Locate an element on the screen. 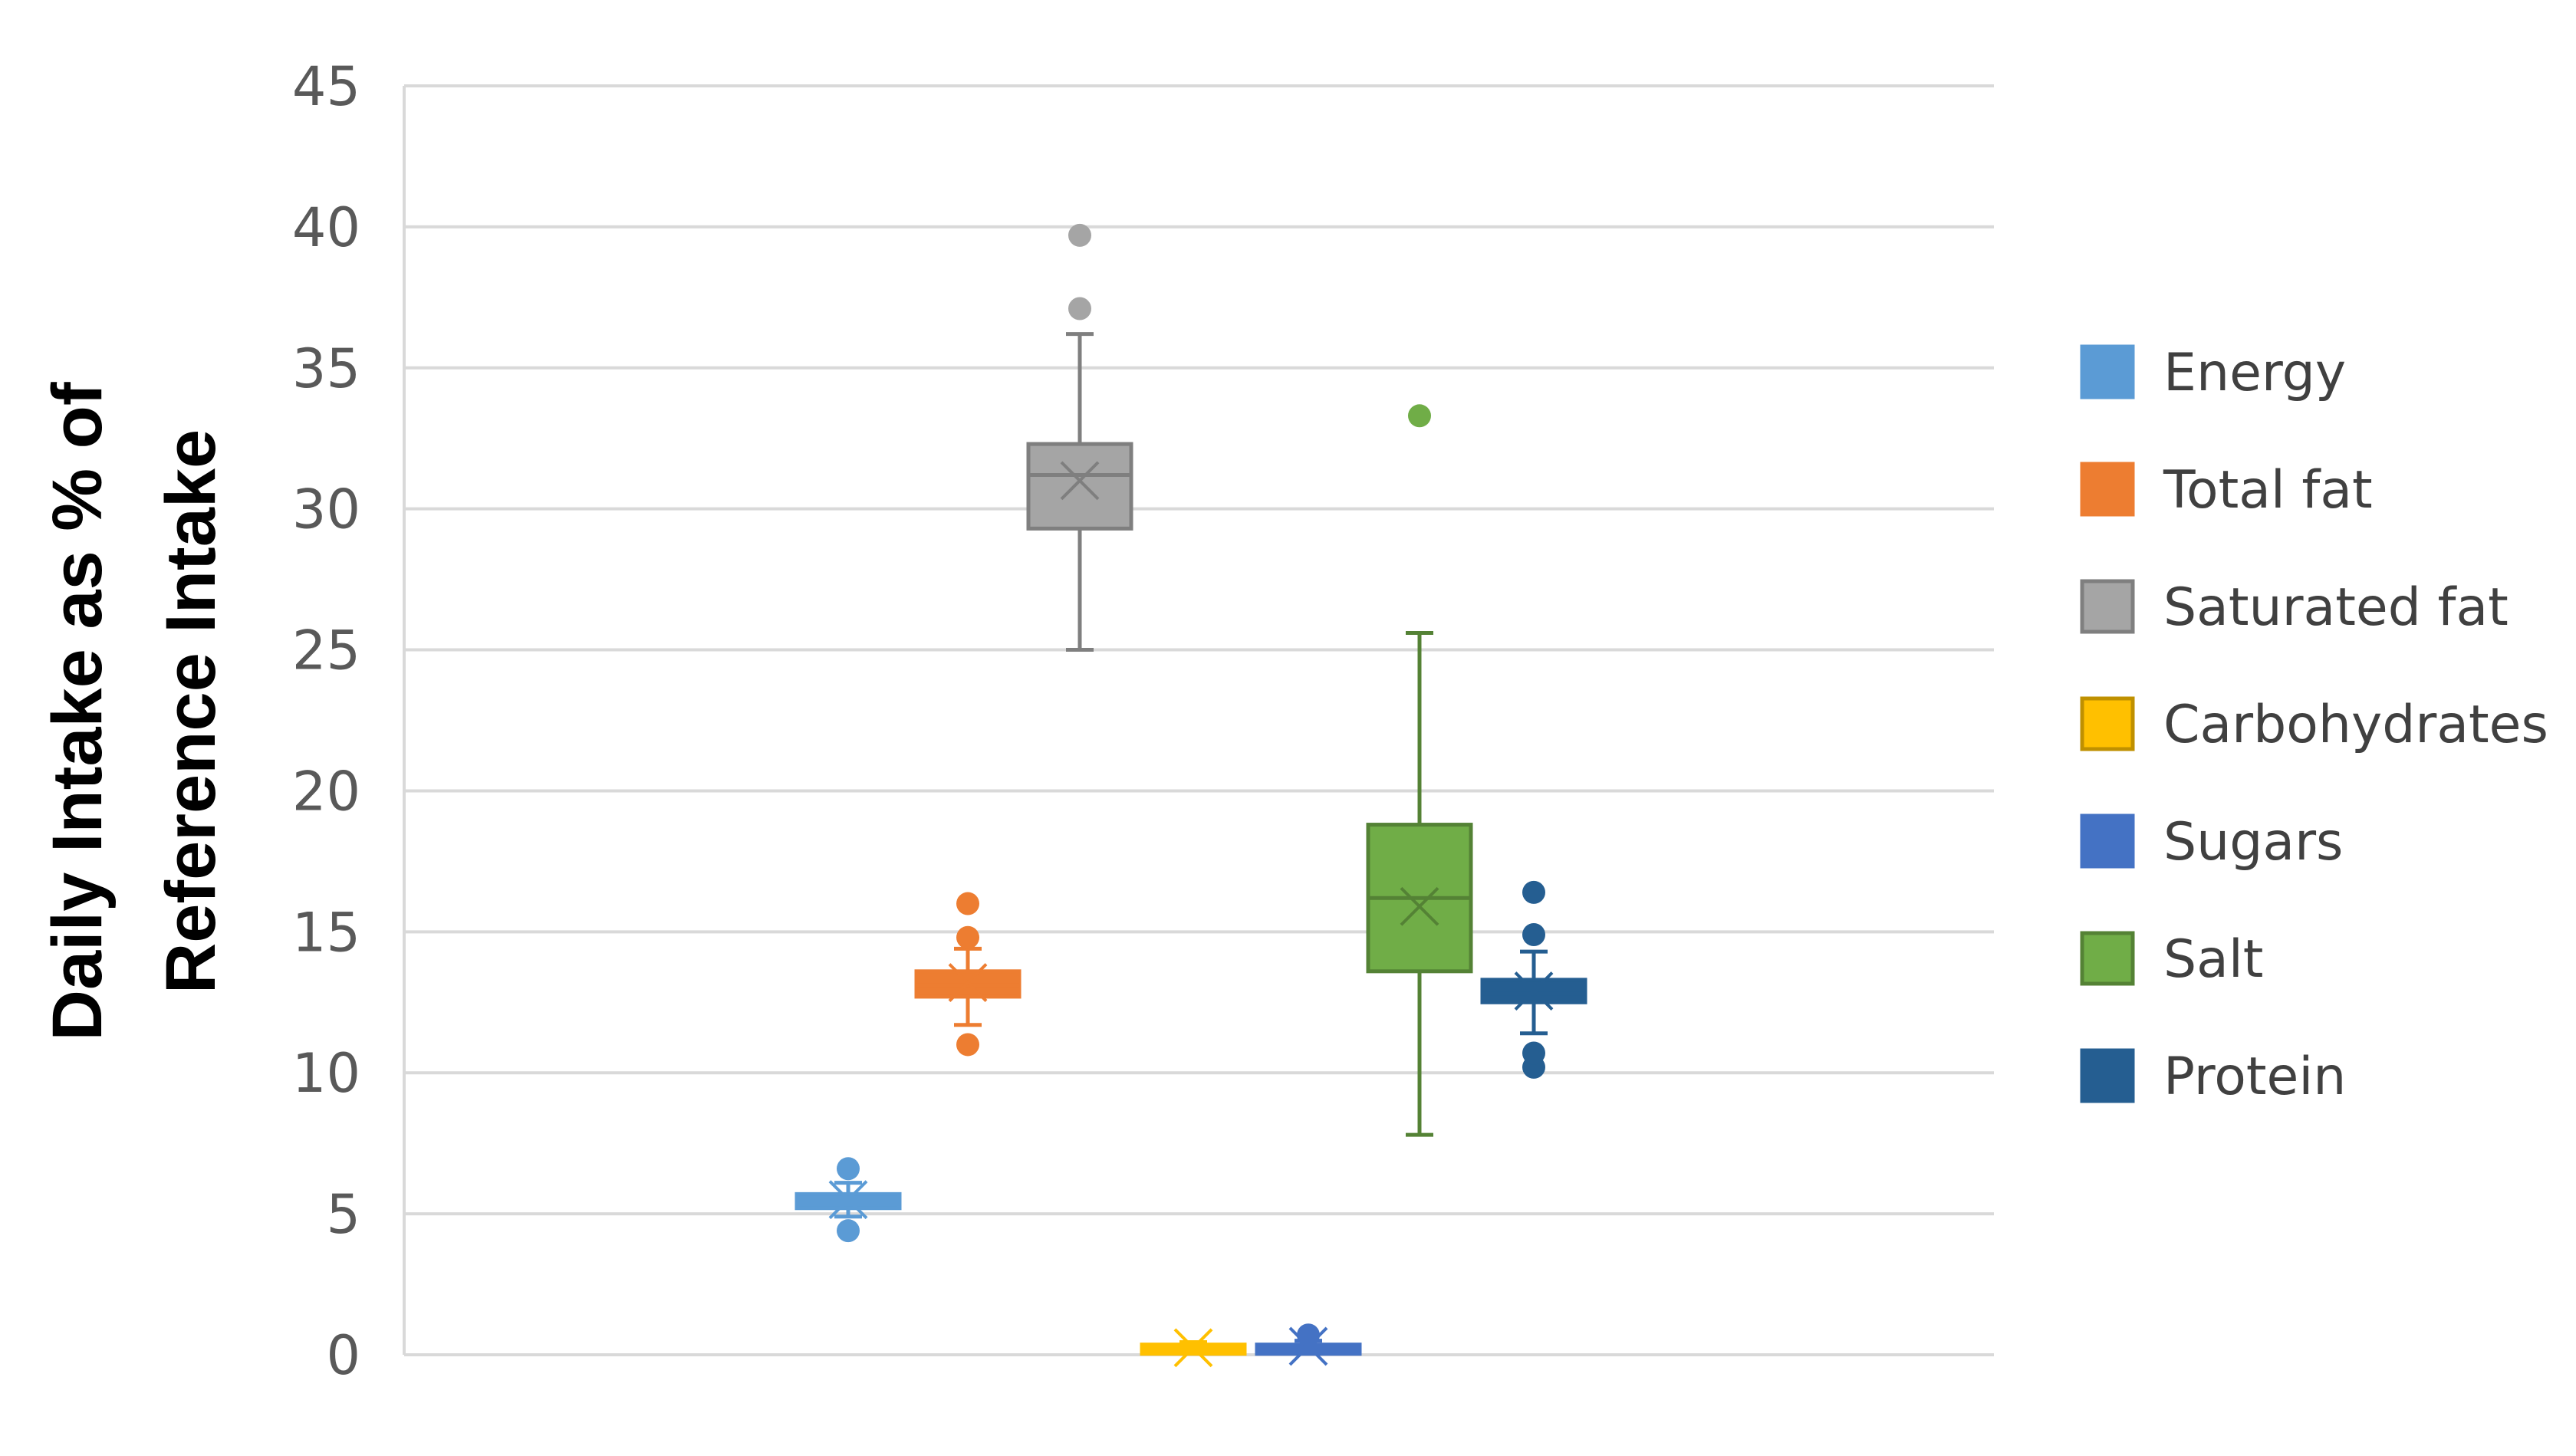  y-axis-title: Daily Intake as % of Reference Intake is located at coordinates (134, 711).